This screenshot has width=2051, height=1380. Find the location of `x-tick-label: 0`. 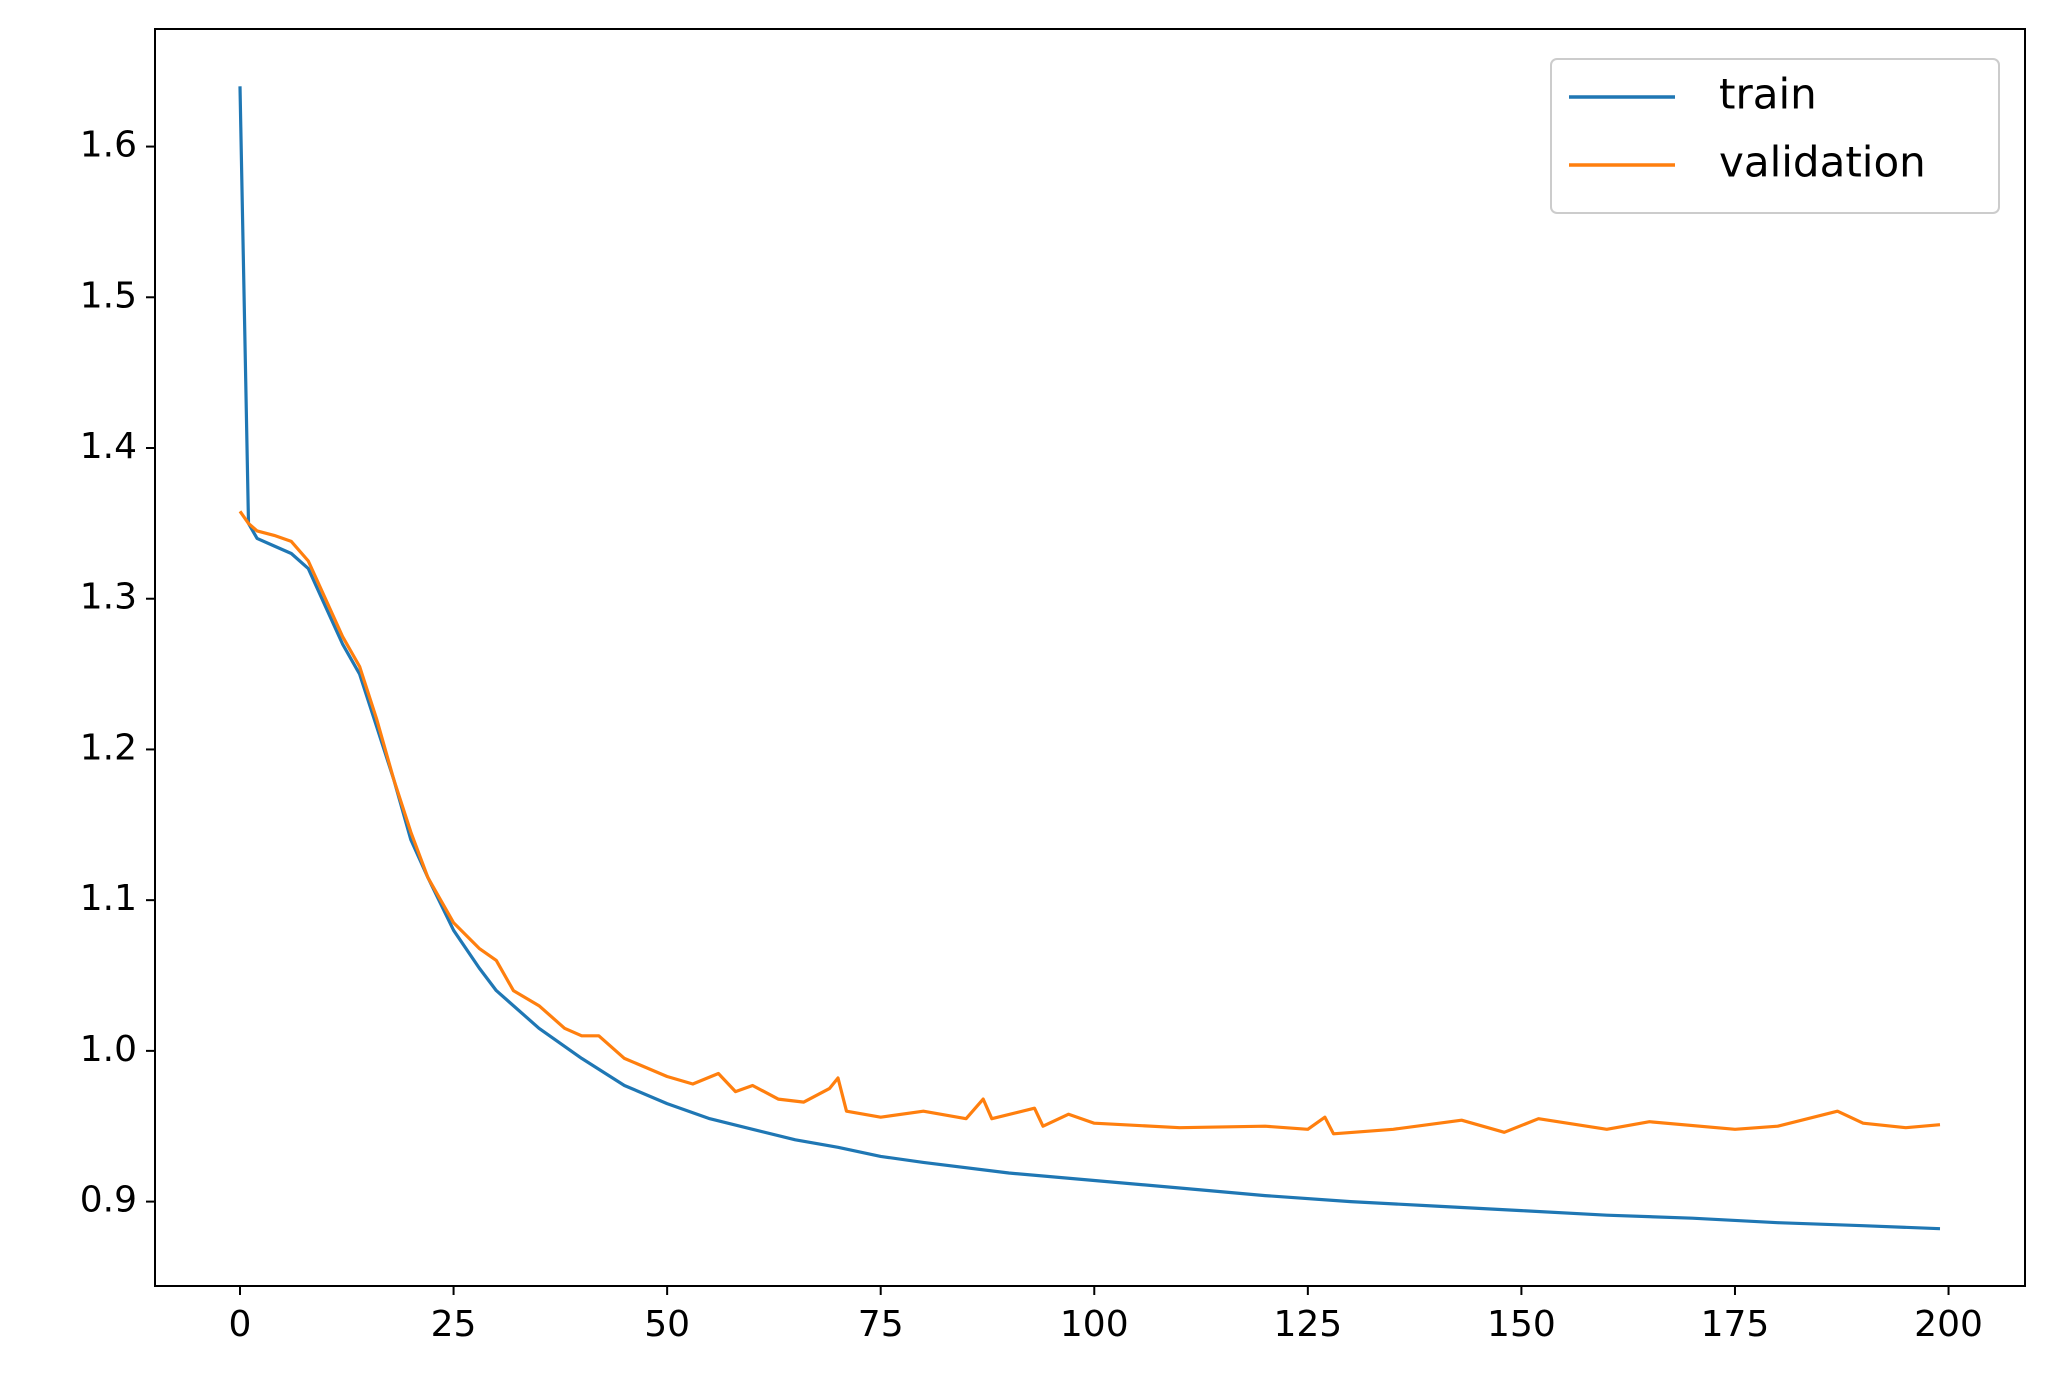

x-tick-label: 0 is located at coordinates (240, 1324).